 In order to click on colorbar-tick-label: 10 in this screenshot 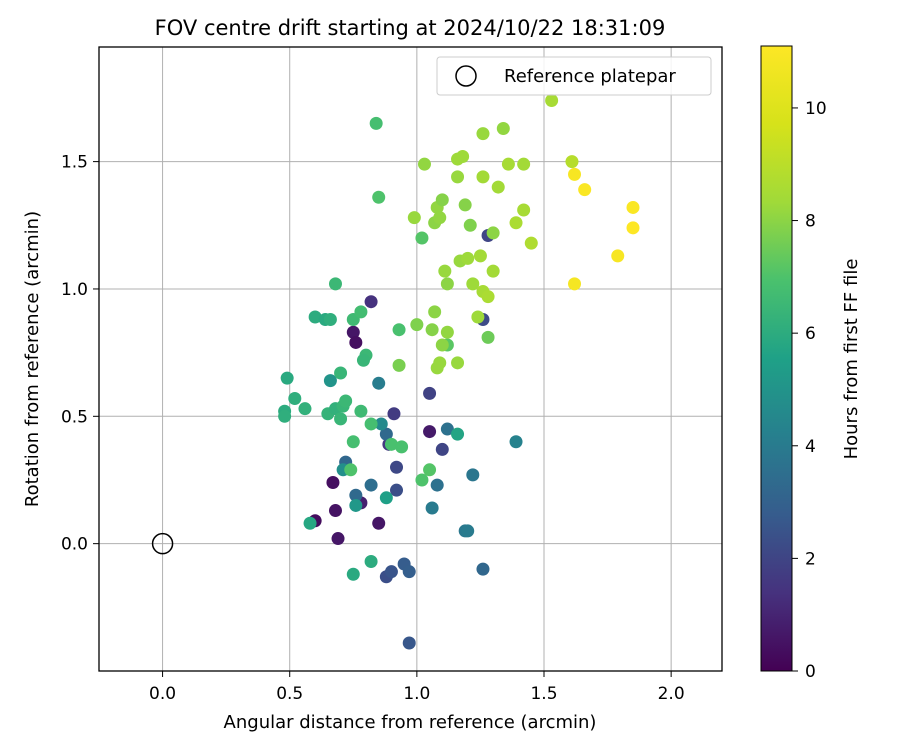, I will do `click(816, 109)`.